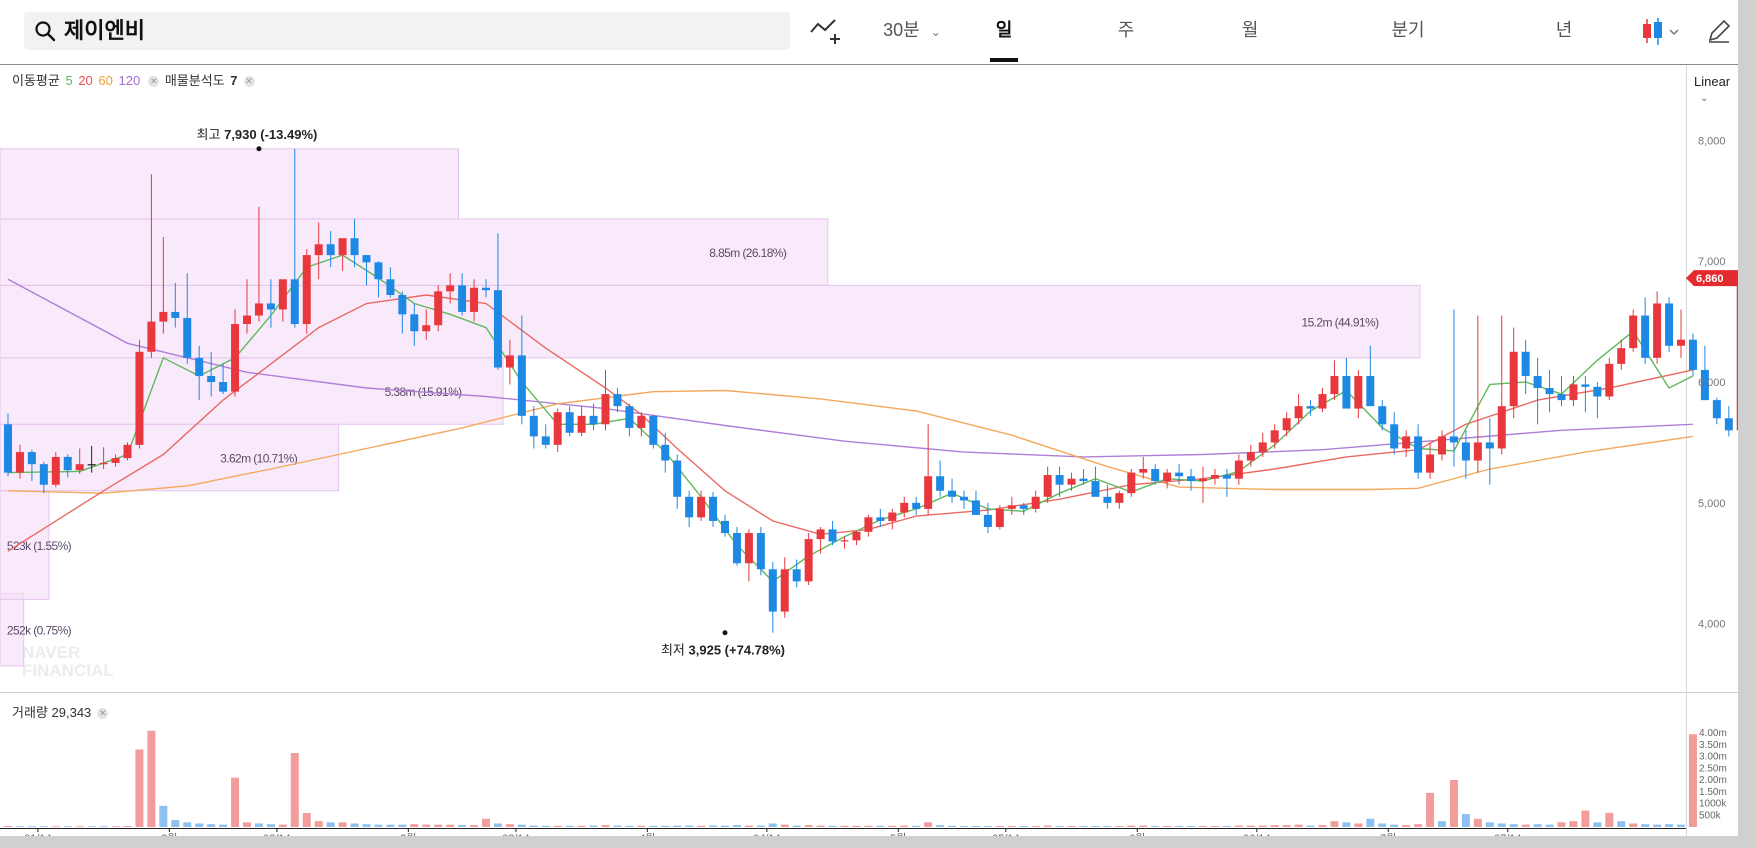 The height and width of the screenshot is (848, 1755). I want to click on trend-line-tool-icon, so click(825, 30).